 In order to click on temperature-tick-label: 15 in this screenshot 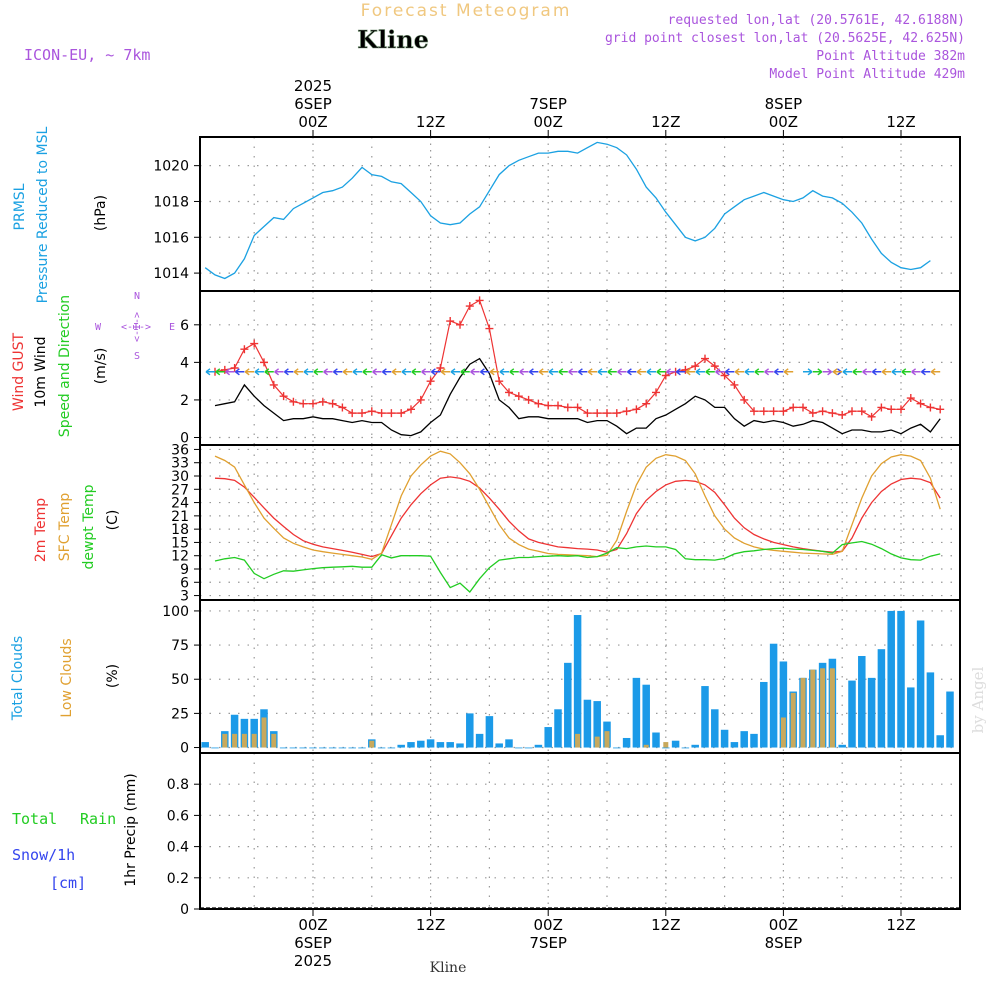, I will do `click(180, 543)`.